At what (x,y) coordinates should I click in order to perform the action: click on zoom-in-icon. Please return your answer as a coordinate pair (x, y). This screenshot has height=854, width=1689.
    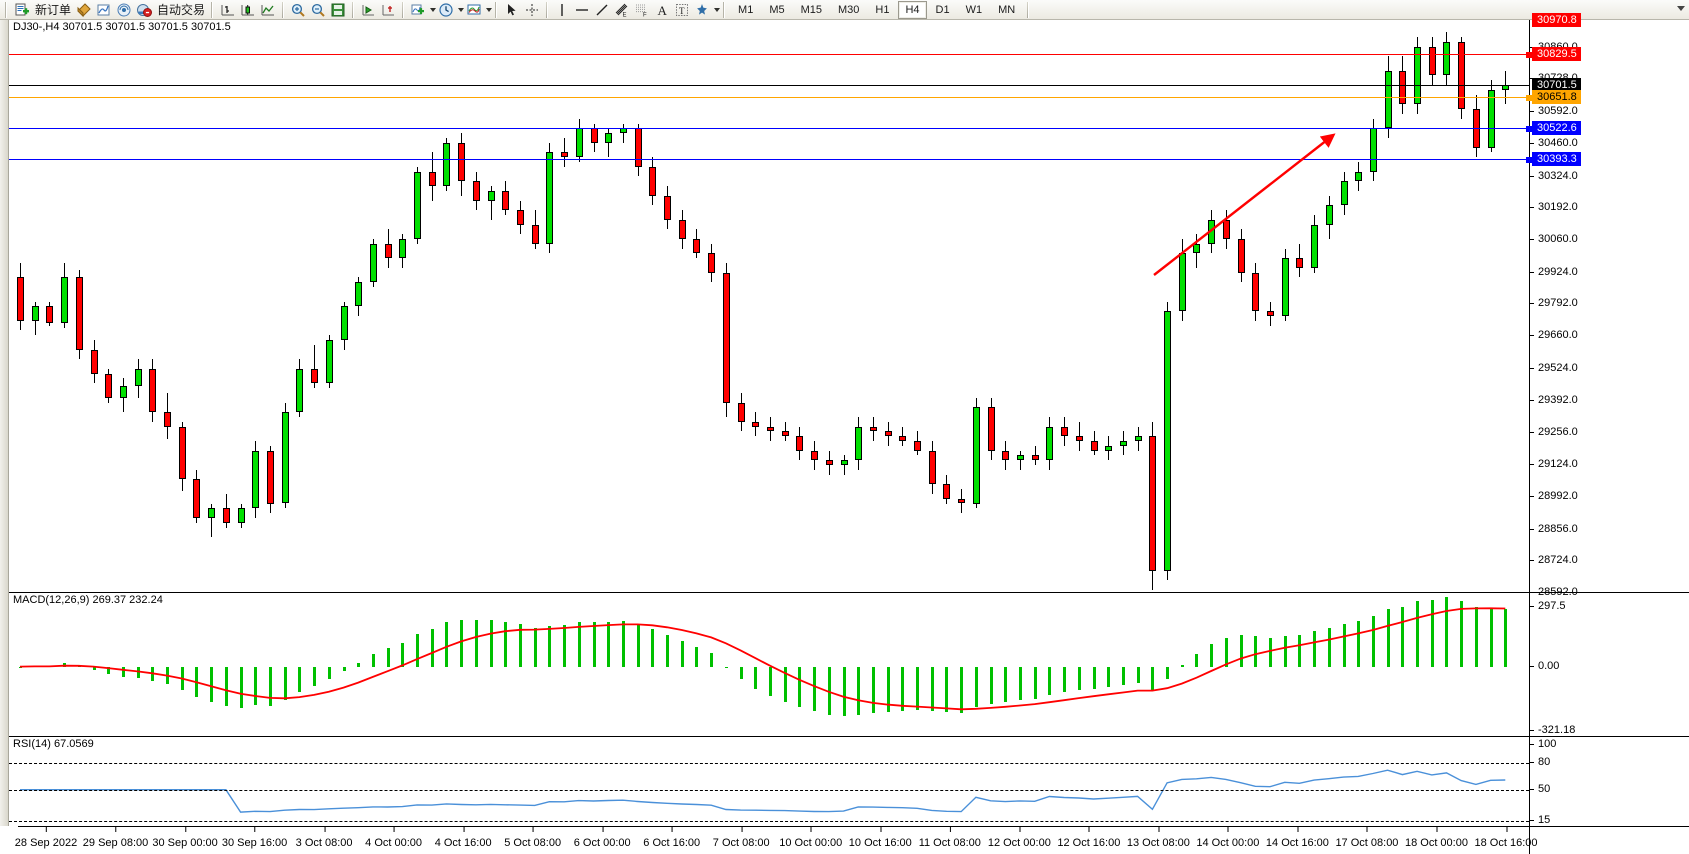
    Looking at the image, I should click on (298, 10).